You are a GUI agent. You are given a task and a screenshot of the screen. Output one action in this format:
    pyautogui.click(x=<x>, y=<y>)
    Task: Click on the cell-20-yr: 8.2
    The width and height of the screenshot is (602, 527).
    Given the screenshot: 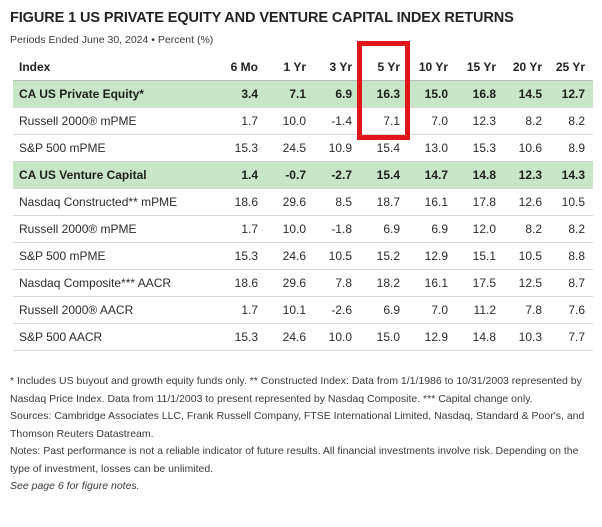 What is the action you would take?
    pyautogui.click(x=527, y=229)
    